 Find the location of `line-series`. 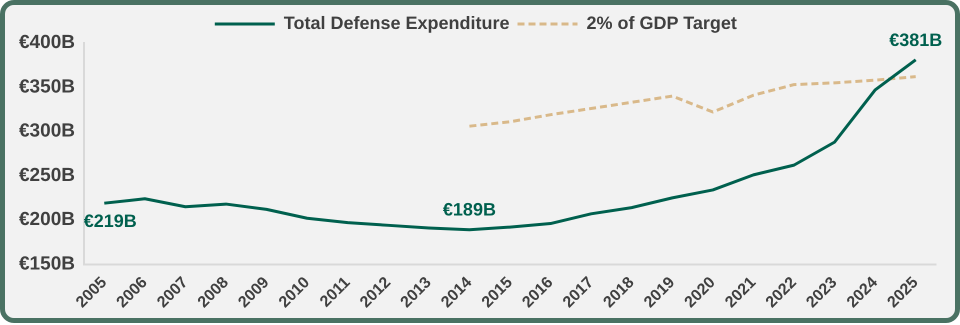

line-series is located at coordinates (693, 101).